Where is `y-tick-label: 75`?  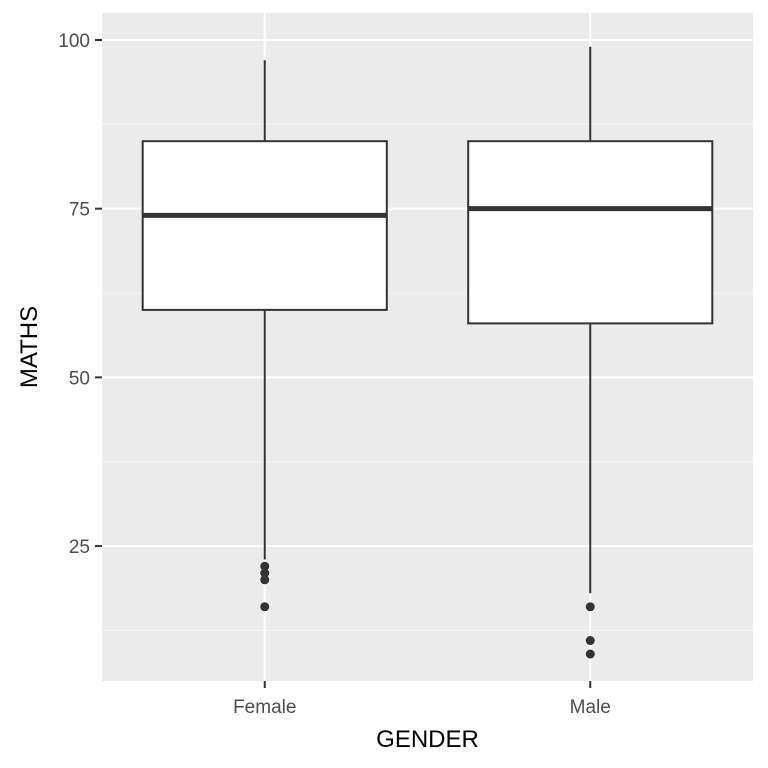
y-tick-label: 75 is located at coordinates (79, 210).